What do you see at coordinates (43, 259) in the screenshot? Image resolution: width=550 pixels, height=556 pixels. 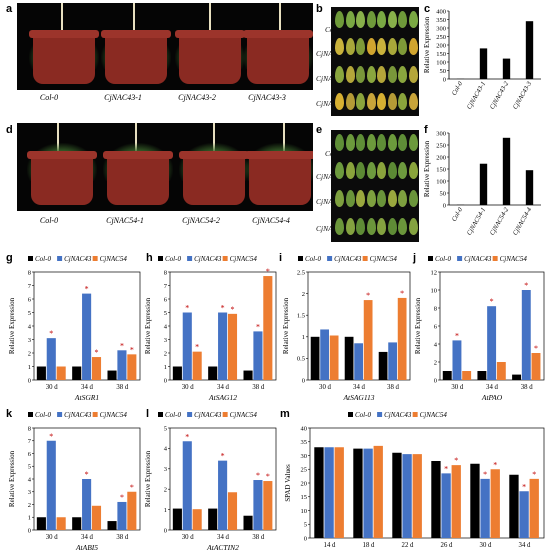 I see `legend-label: Col-0` at bounding box center [43, 259].